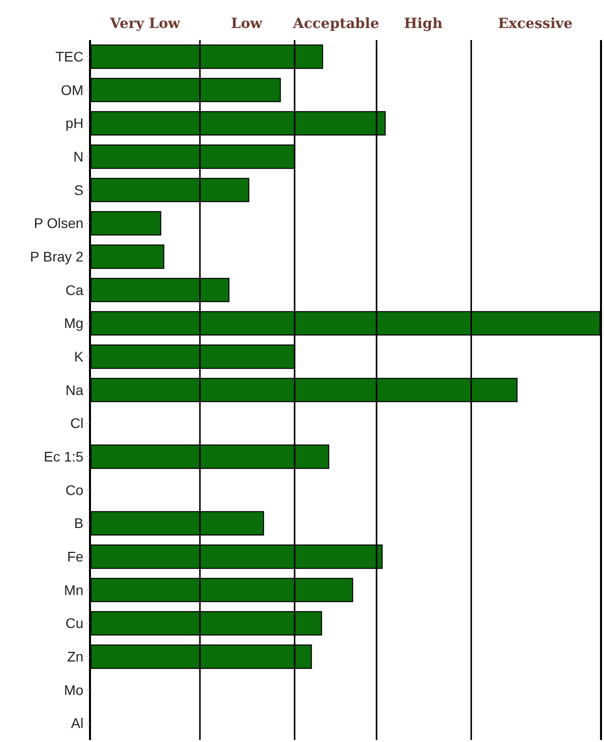 This screenshot has width=604, height=742. What do you see at coordinates (59, 223) in the screenshot?
I see `y-tick-label: P Olsen` at bounding box center [59, 223].